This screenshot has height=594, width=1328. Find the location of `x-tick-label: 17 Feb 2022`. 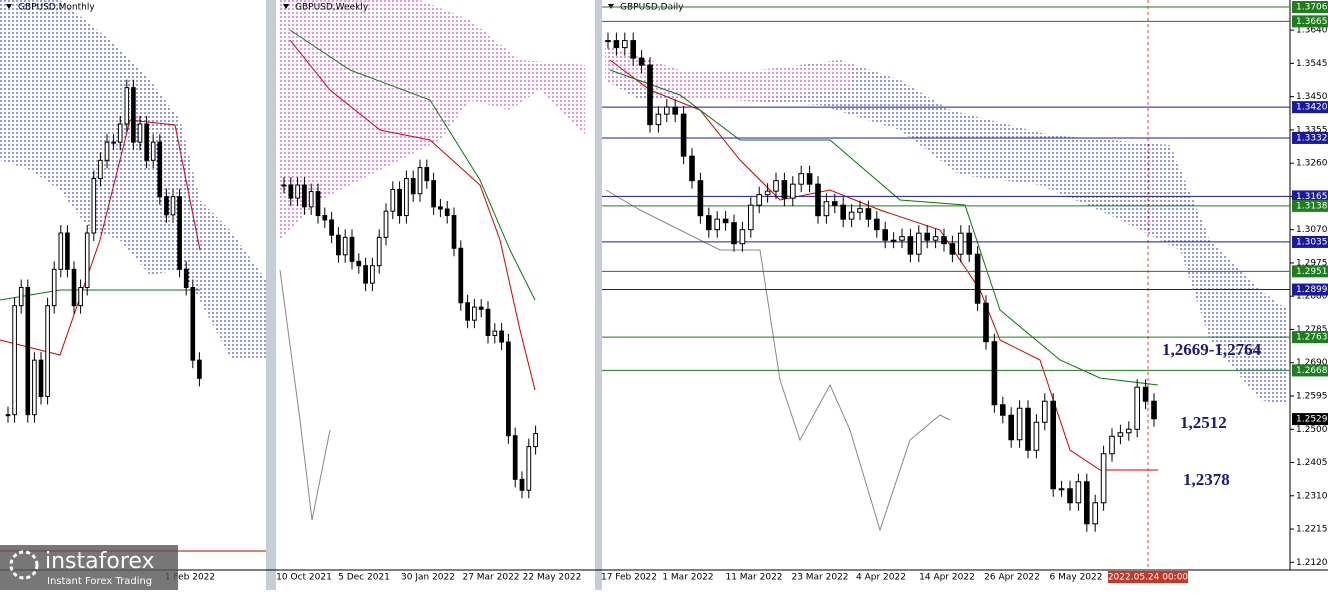

x-tick-label: 17 Feb 2022 is located at coordinates (629, 578).